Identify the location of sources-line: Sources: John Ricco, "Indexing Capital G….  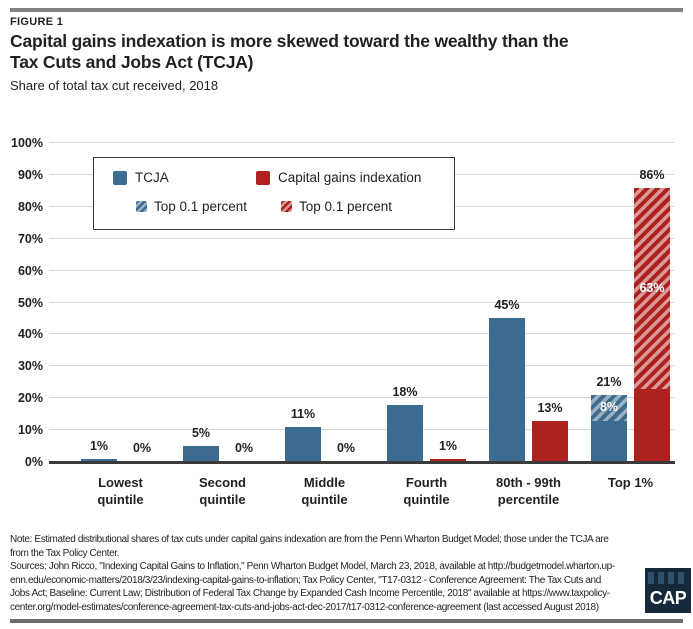
(312, 566).